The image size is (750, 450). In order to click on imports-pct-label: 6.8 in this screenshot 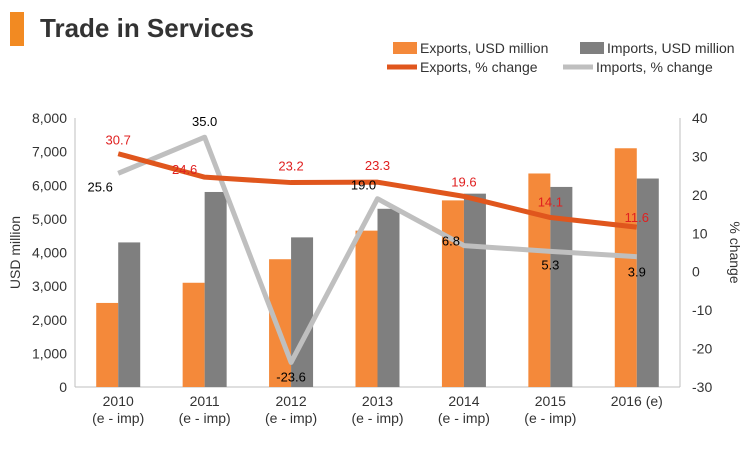, I will do `click(451, 241)`.